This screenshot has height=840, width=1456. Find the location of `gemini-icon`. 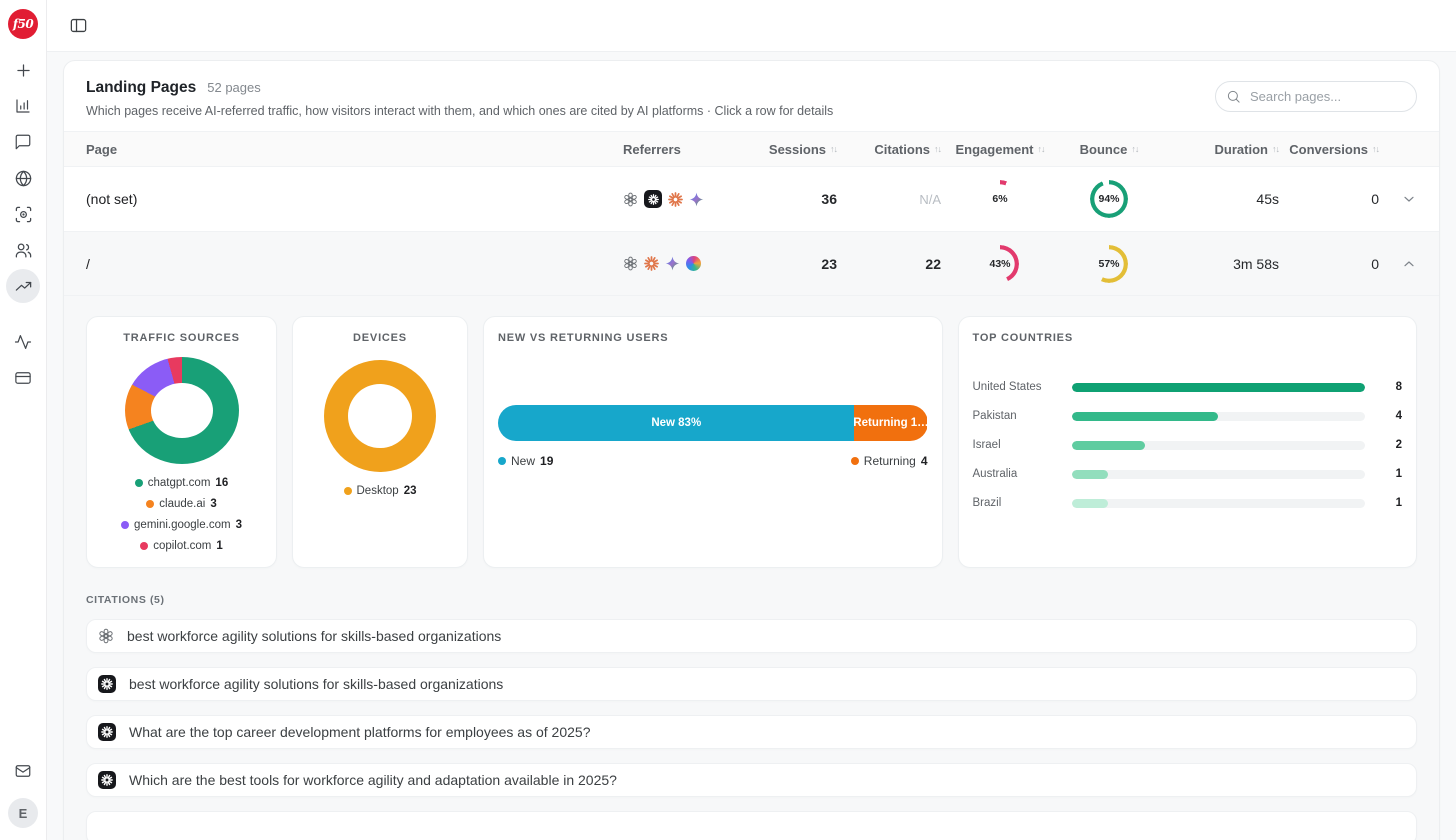

gemini-icon is located at coordinates (672, 263).